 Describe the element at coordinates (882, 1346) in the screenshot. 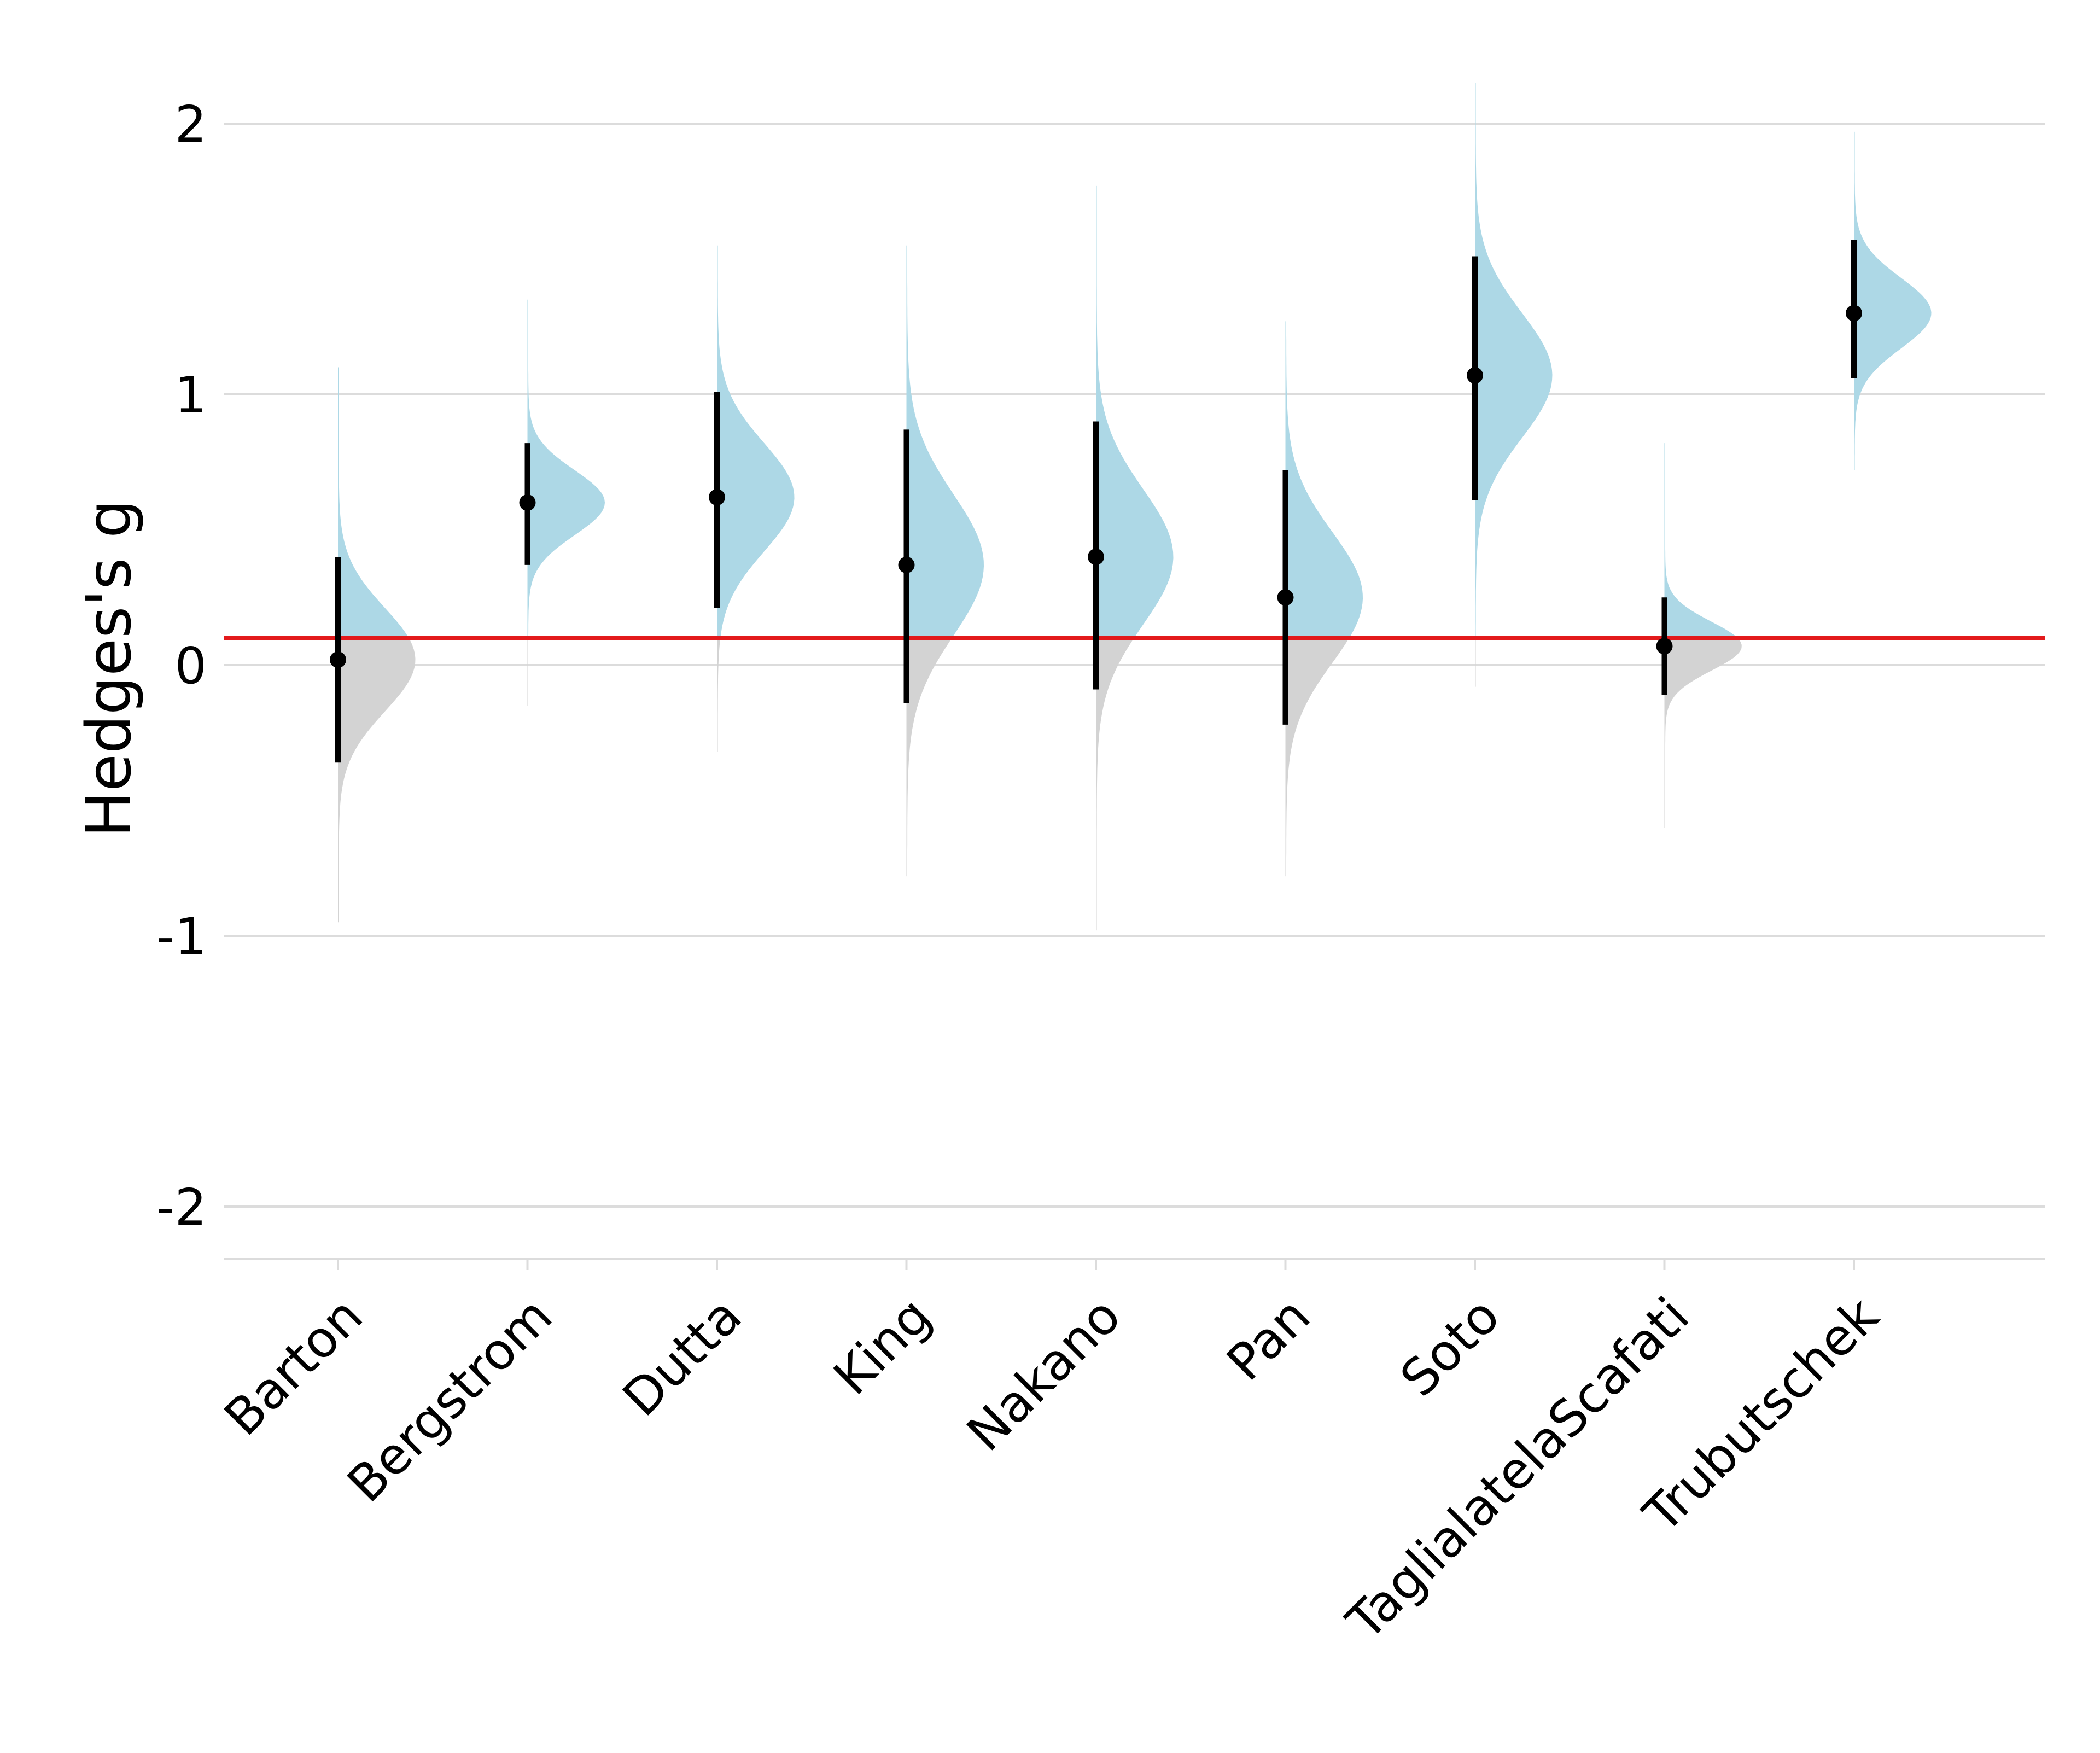

I see `x-tick-label: King` at that location.